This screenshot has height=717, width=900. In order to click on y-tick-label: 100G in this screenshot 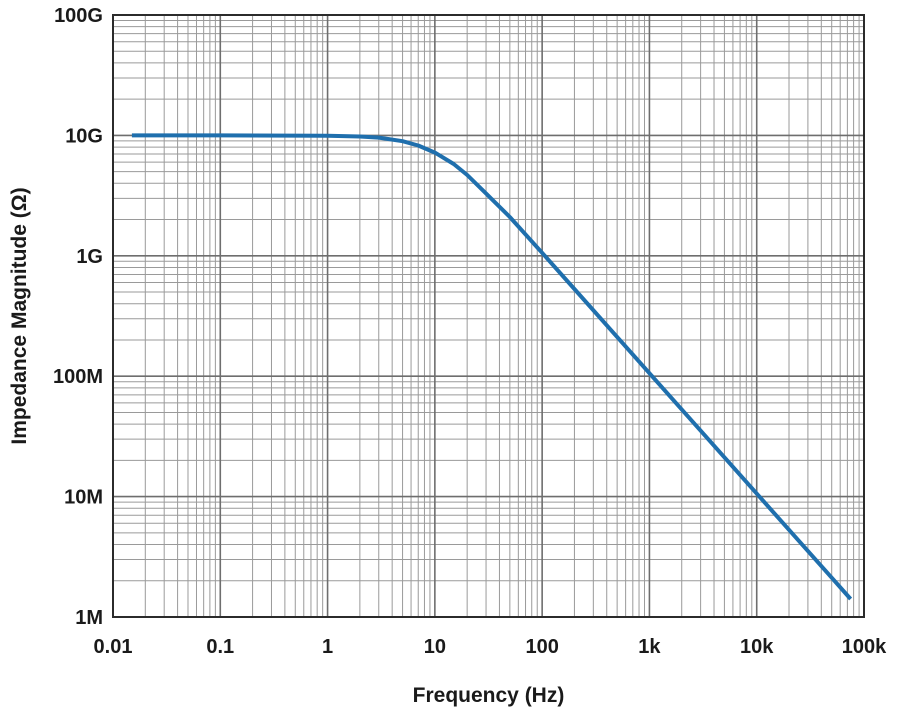, I will do `click(78, 16)`.